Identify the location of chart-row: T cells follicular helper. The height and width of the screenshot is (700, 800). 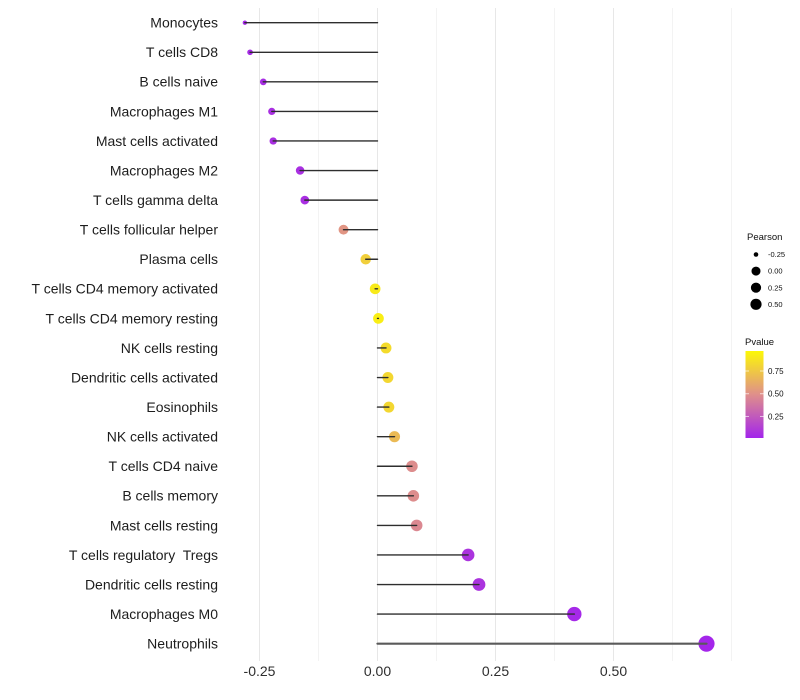
(229, 230).